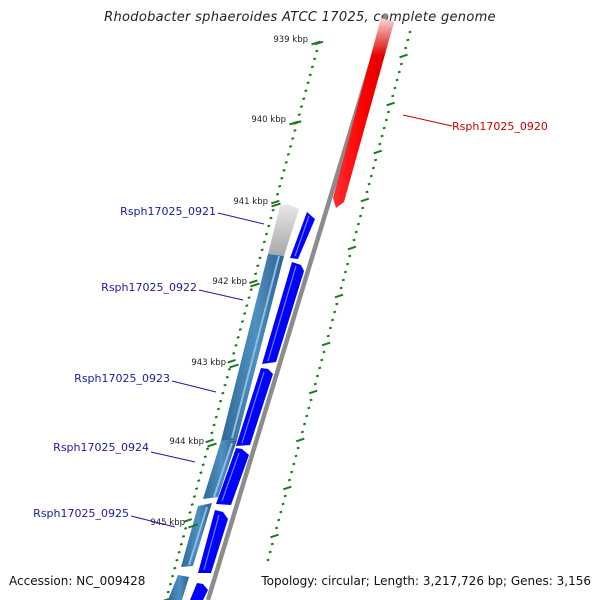 Image resolution: width=600 pixels, height=600 pixels. I want to click on gene-label-0925: Rsph17025_0925, so click(81, 513).